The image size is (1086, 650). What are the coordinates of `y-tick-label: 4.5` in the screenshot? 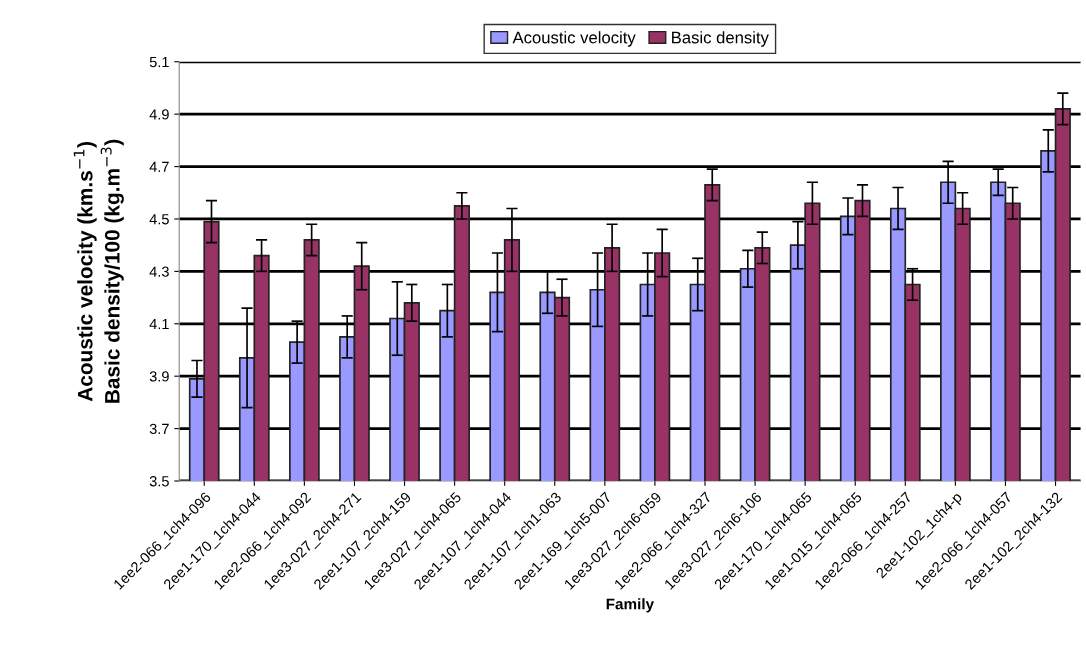 It's located at (159, 219).